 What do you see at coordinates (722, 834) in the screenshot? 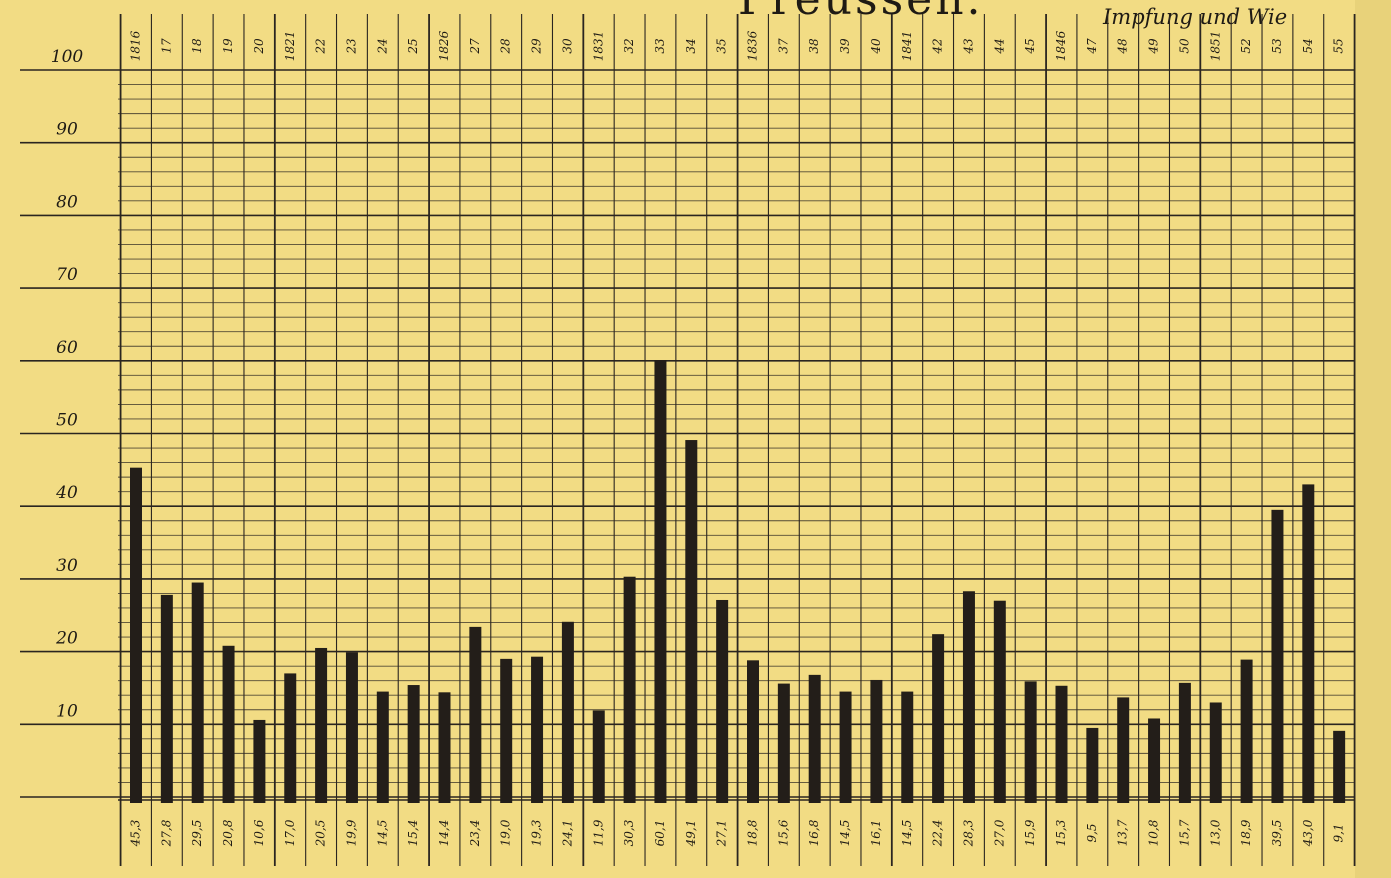
I see `data-label: 27,1` at bounding box center [722, 834].